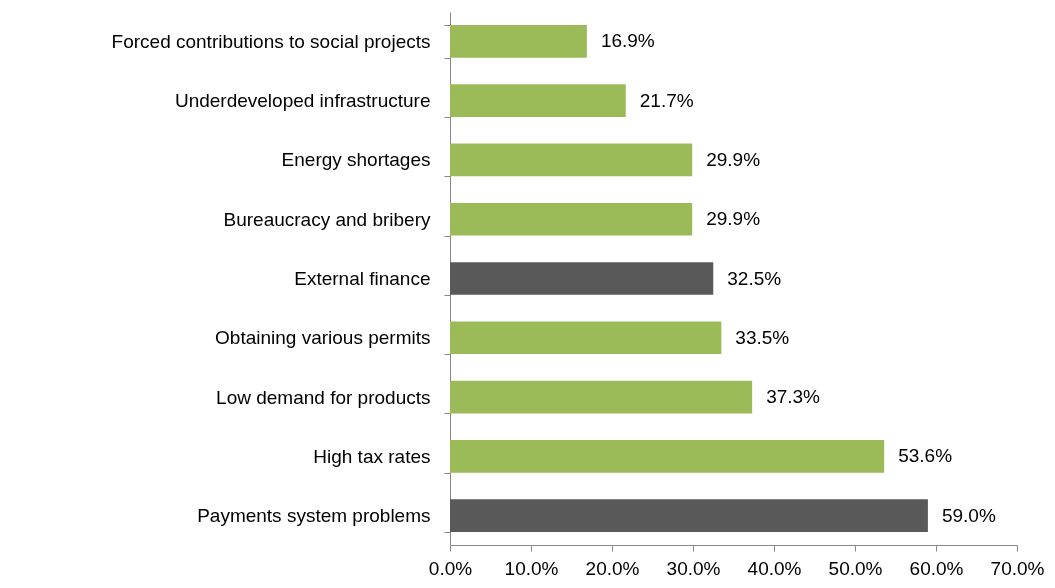 Image resolution: width=1055 pixels, height=588 pixels. I want to click on data-label: 21.7%, so click(666, 100).